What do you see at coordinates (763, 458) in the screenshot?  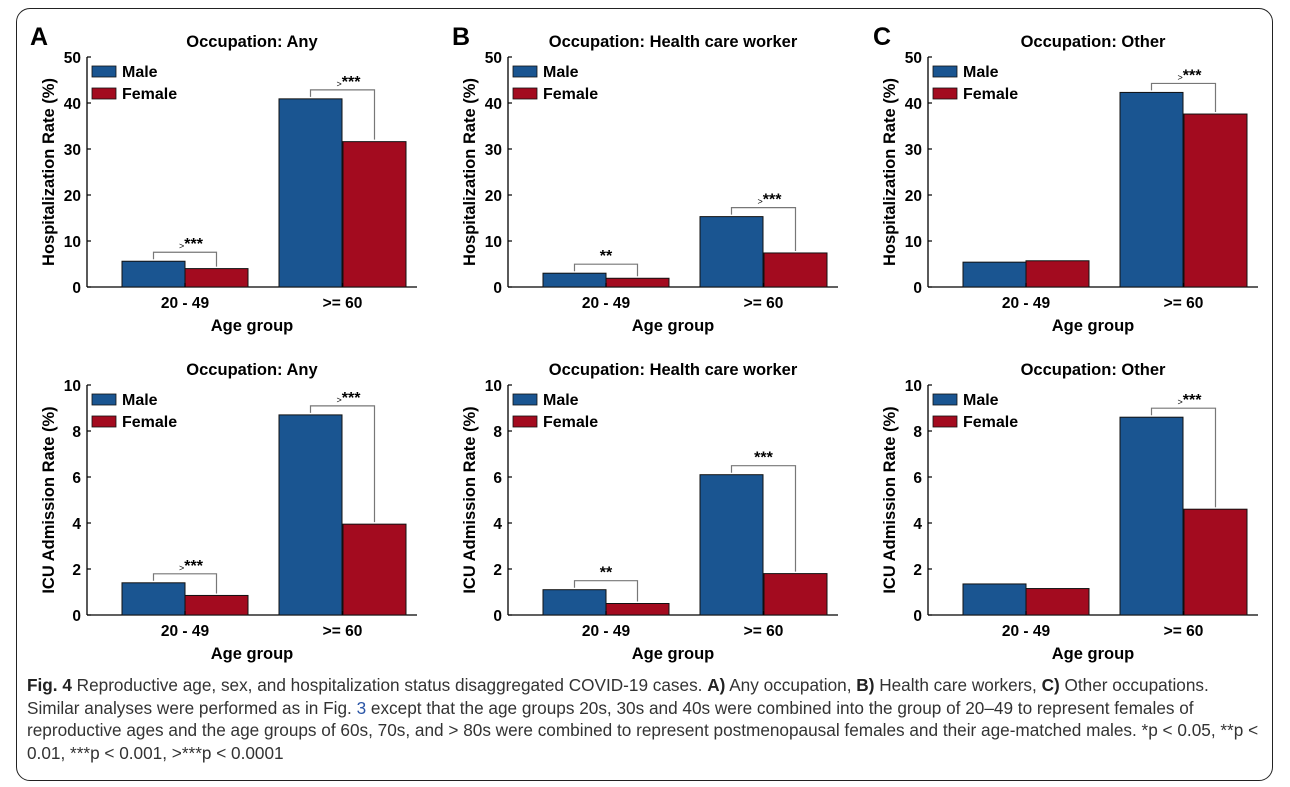 I see `significance-label: ***` at bounding box center [763, 458].